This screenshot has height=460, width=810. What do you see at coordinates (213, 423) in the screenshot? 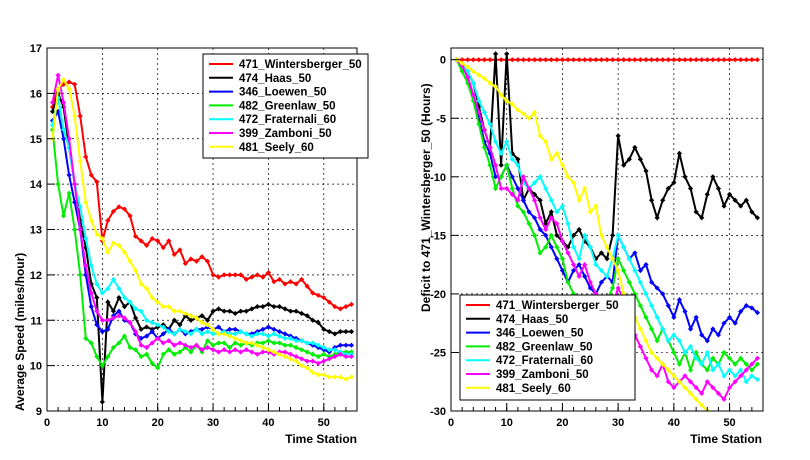
I see `x-tick-label: 30` at bounding box center [213, 423].